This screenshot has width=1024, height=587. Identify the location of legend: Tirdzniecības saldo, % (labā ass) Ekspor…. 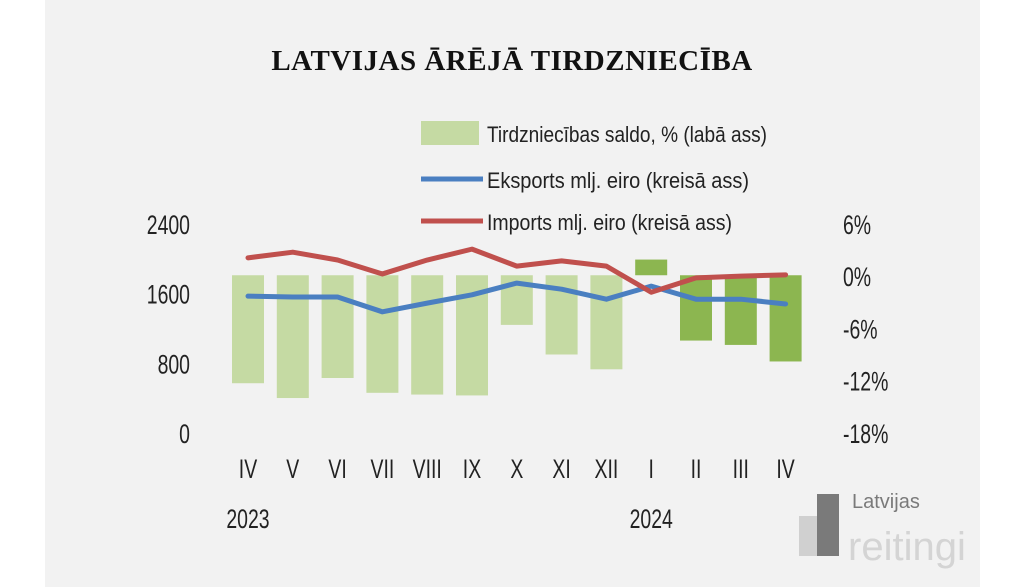
(594, 178).